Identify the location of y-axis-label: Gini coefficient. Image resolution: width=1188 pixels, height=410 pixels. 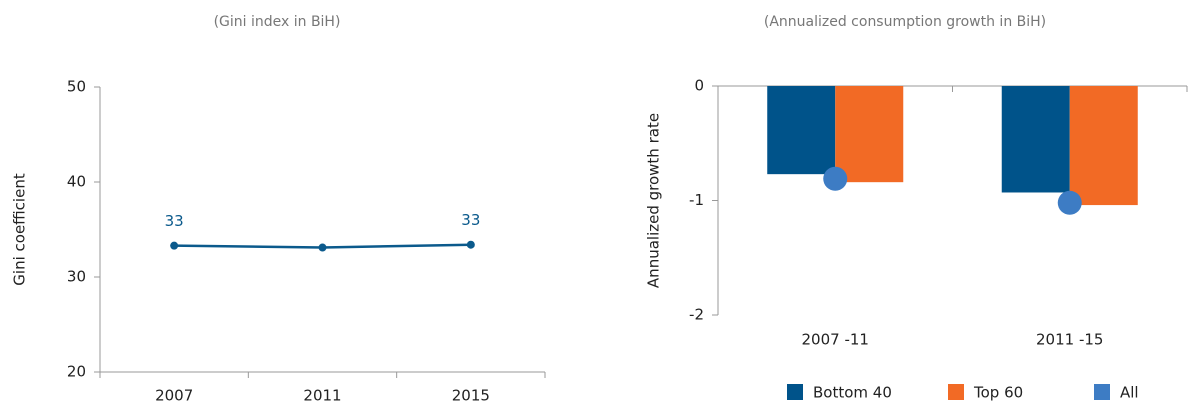
(20, 229).